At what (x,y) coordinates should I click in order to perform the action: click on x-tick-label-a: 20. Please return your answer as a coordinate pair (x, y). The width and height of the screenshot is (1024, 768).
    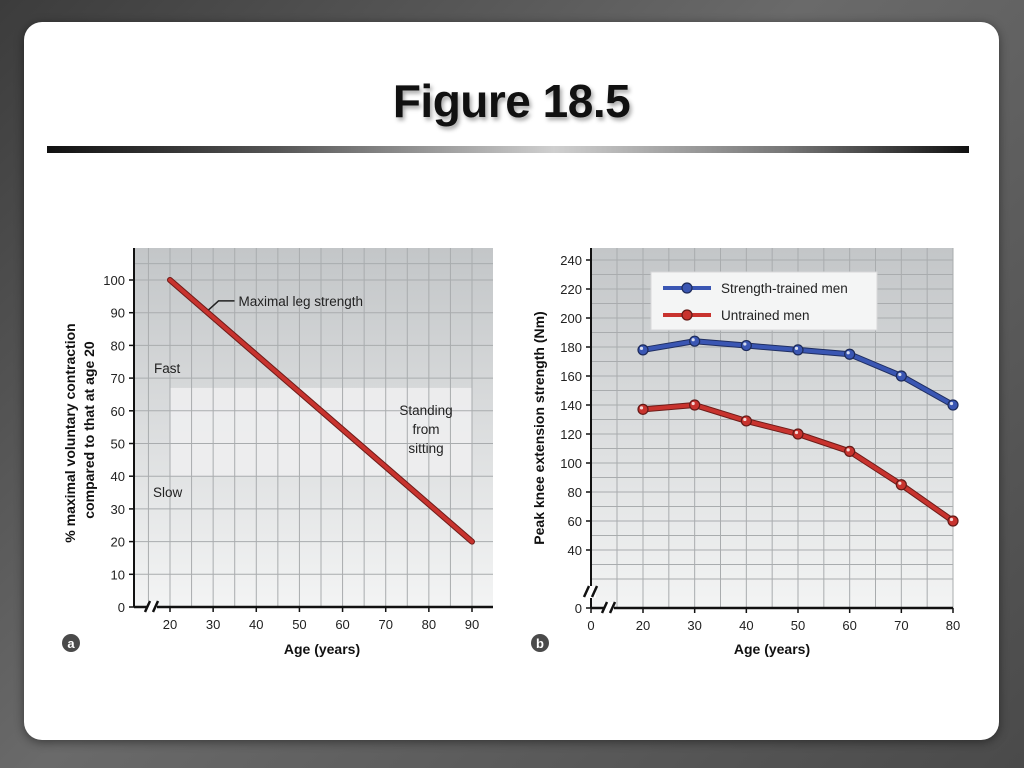
    Looking at the image, I should click on (170, 624).